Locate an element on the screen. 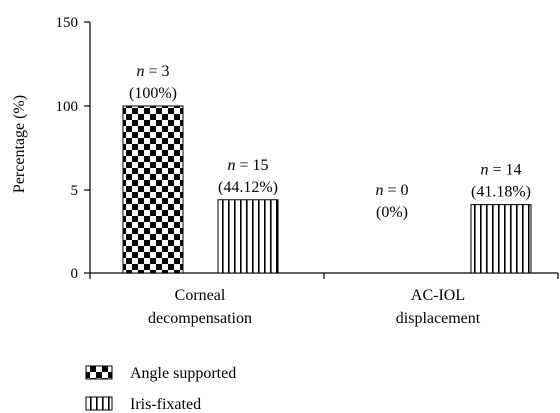 The image size is (560, 413). y-tick-label: 150 is located at coordinates (67, 23).